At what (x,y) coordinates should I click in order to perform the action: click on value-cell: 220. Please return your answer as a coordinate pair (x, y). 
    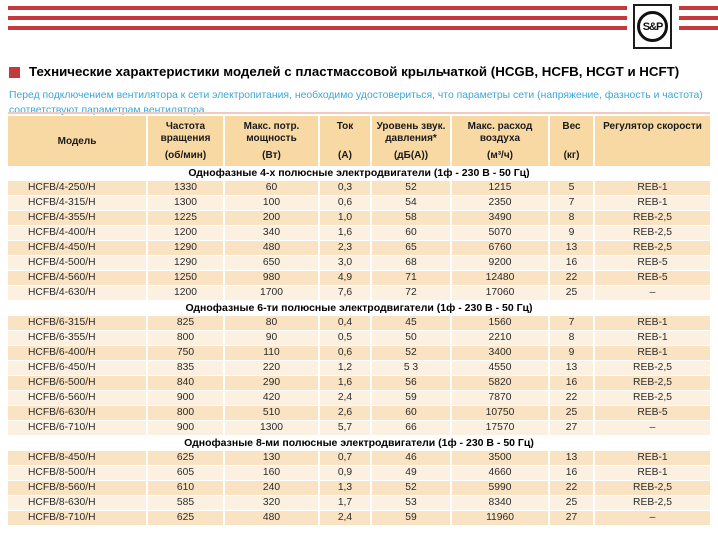
    Looking at the image, I should click on (272, 368).